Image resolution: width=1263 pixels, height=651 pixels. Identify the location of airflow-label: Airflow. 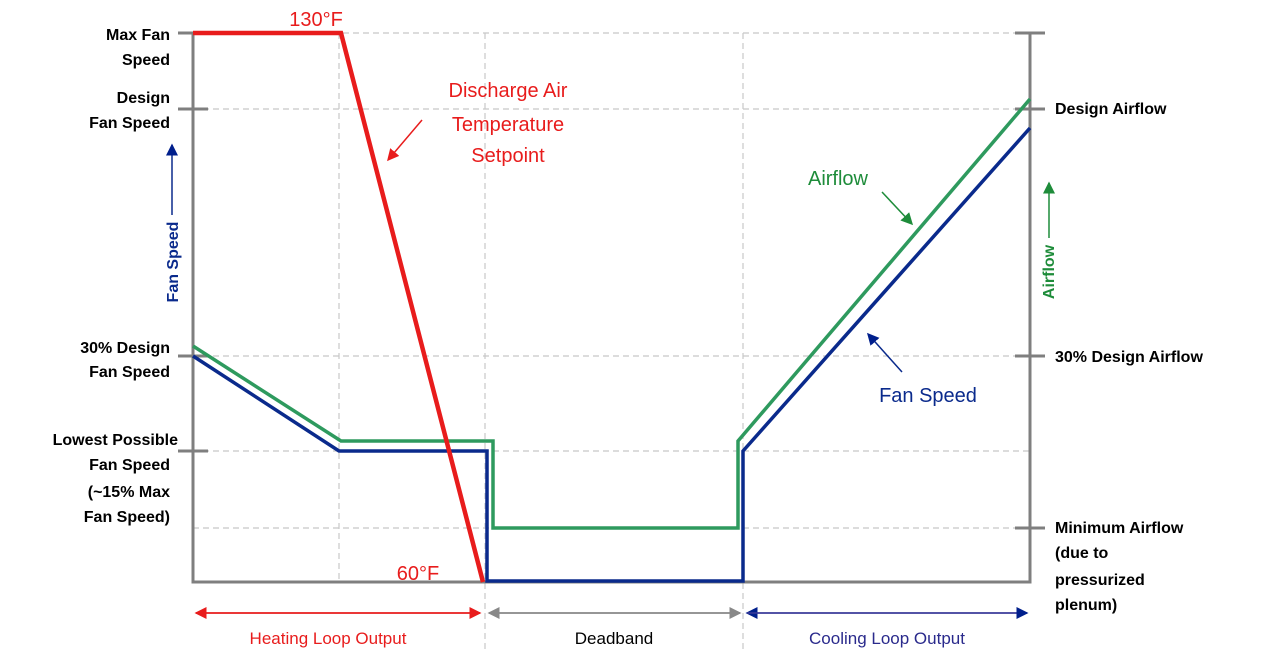
(838, 179).